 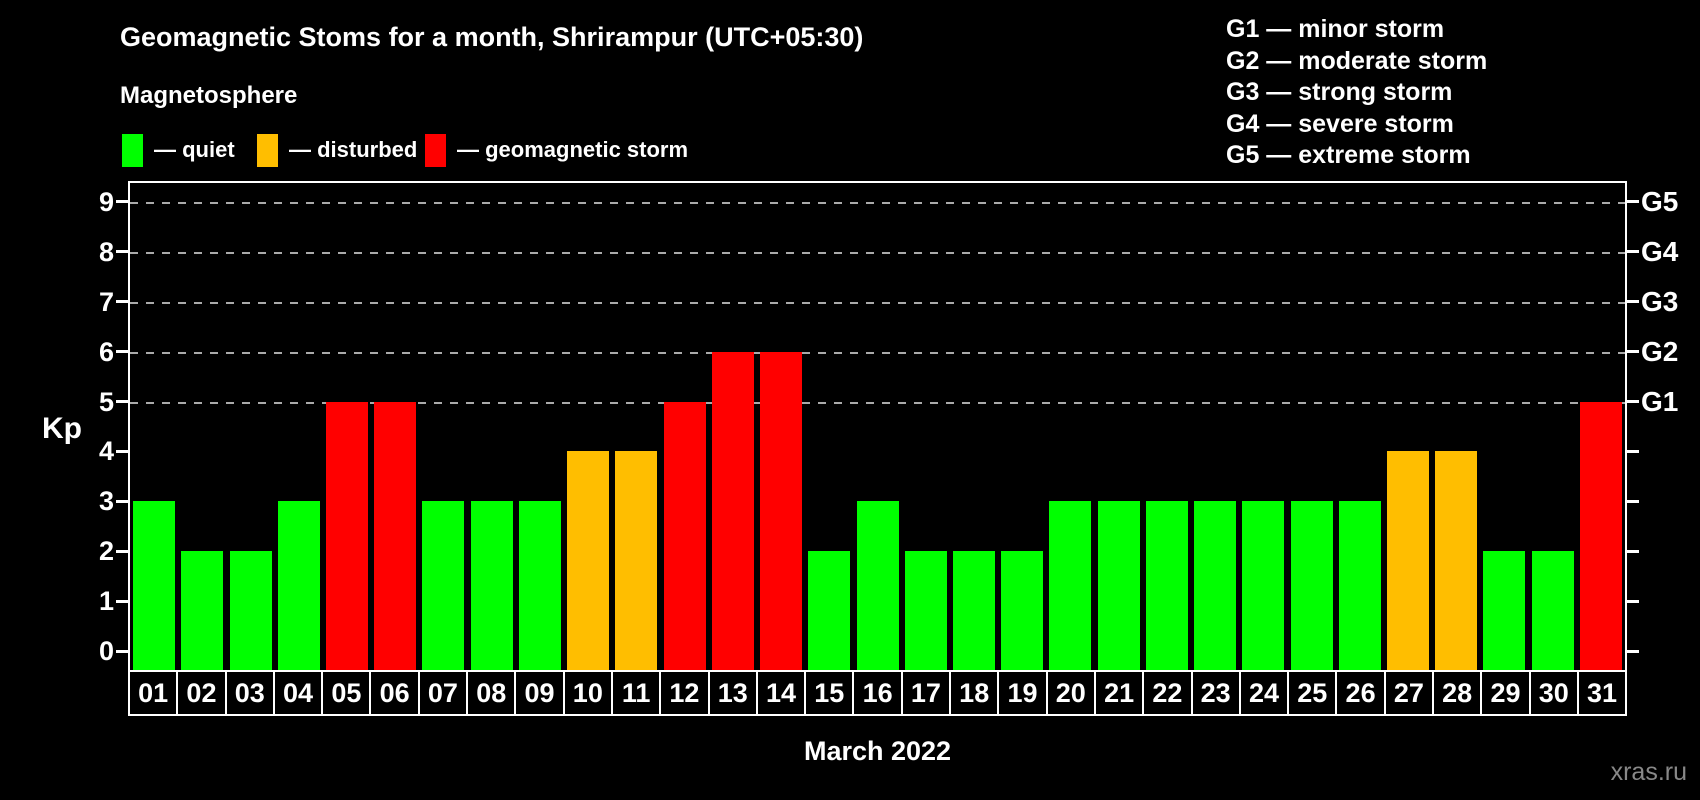 I want to click on g-legend-line: G3 — strong storm, so click(x=1339, y=92).